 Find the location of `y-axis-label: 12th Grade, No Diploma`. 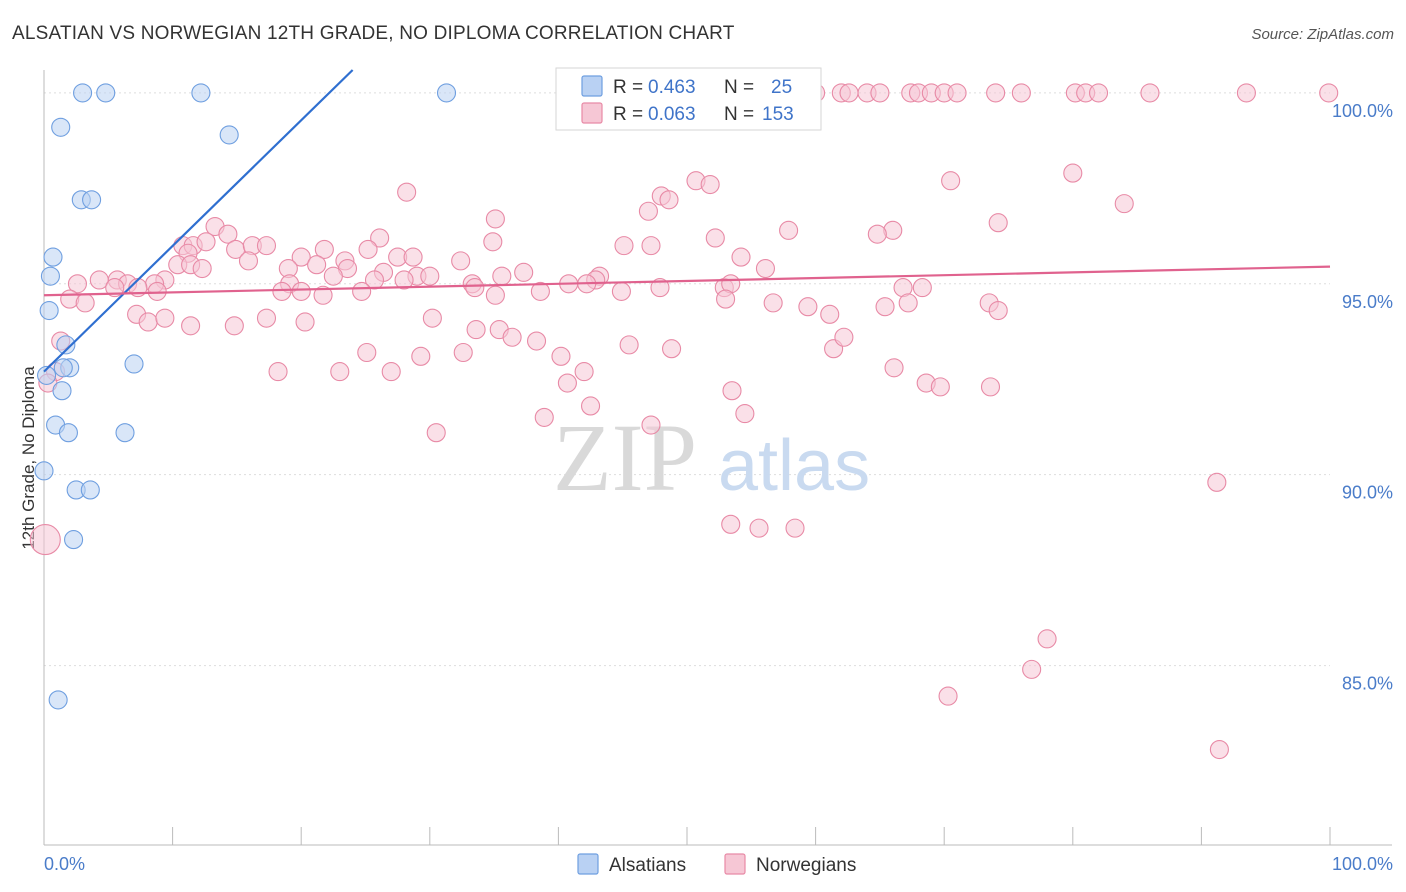

y-axis-label: 12th Grade, No Diploma is located at coordinates (28, 458).